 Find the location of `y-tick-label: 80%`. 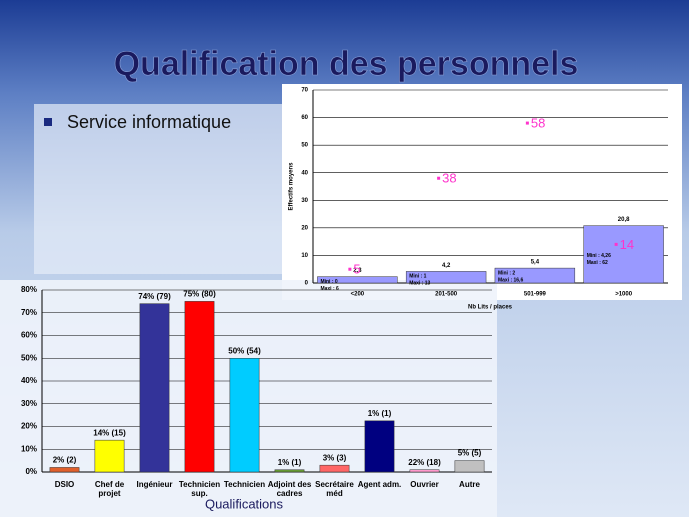

y-tick-label: 80% is located at coordinates (29, 289).